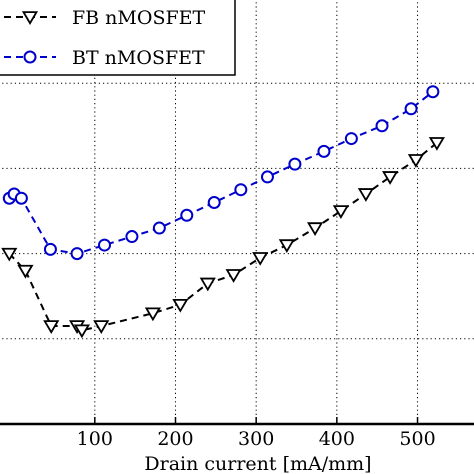 Image resolution: width=474 pixels, height=474 pixels. I want to click on legend: FB nMOSFET BT nMOSFET, so click(118, 38).